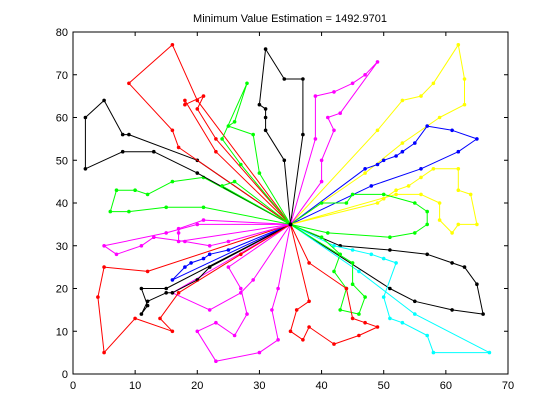 The image size is (560, 420). Describe the element at coordinates (62, 204) in the screenshot. I see `y-tick-label: 40` at that location.